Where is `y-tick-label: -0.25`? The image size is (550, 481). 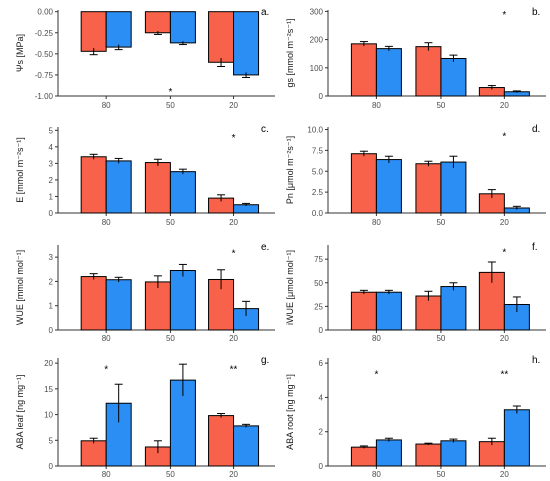 y-tick-label: -0.25 is located at coordinates (44, 33).